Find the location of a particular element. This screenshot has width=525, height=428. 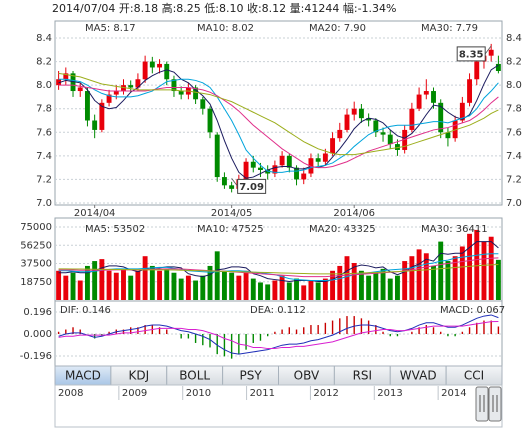

legend-entry: MA10: 8.02 is located at coordinates (225, 28).